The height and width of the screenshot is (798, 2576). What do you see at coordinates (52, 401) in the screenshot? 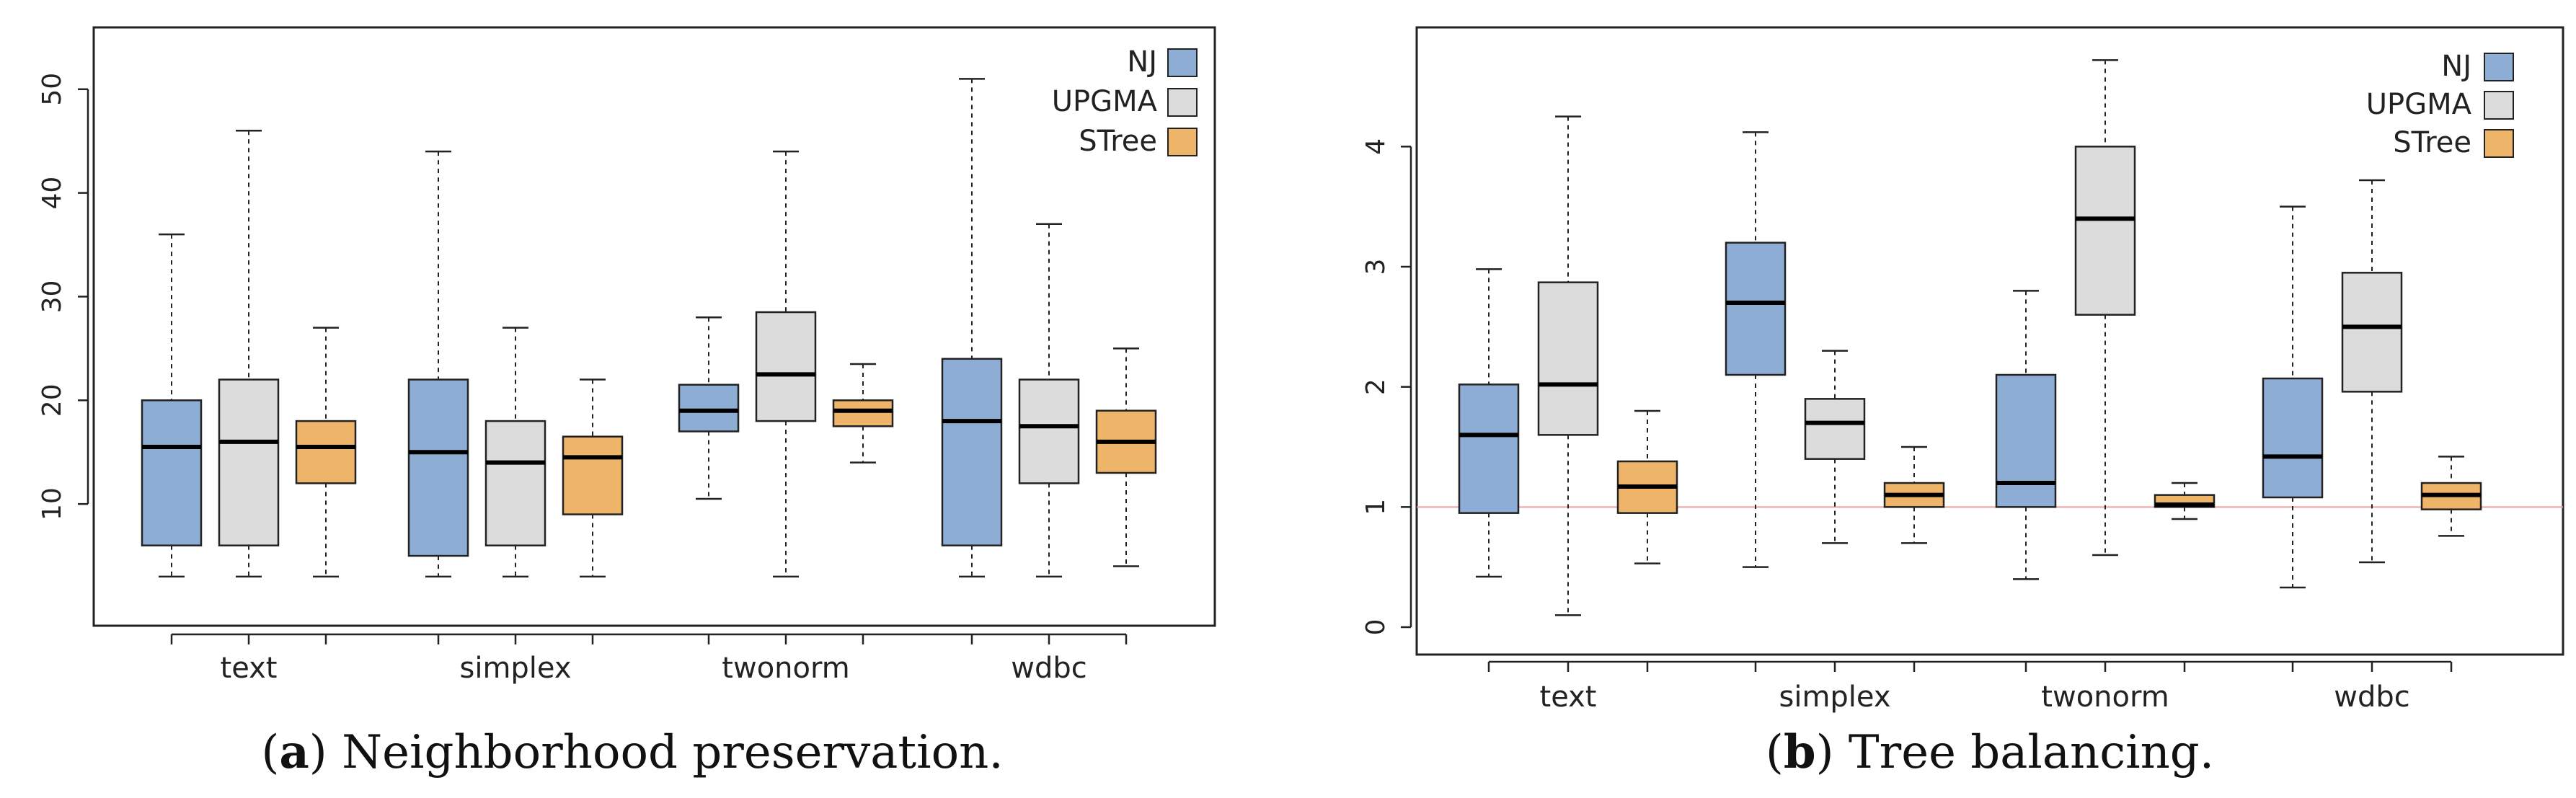
I see `y-tick-label: 20` at bounding box center [52, 401].